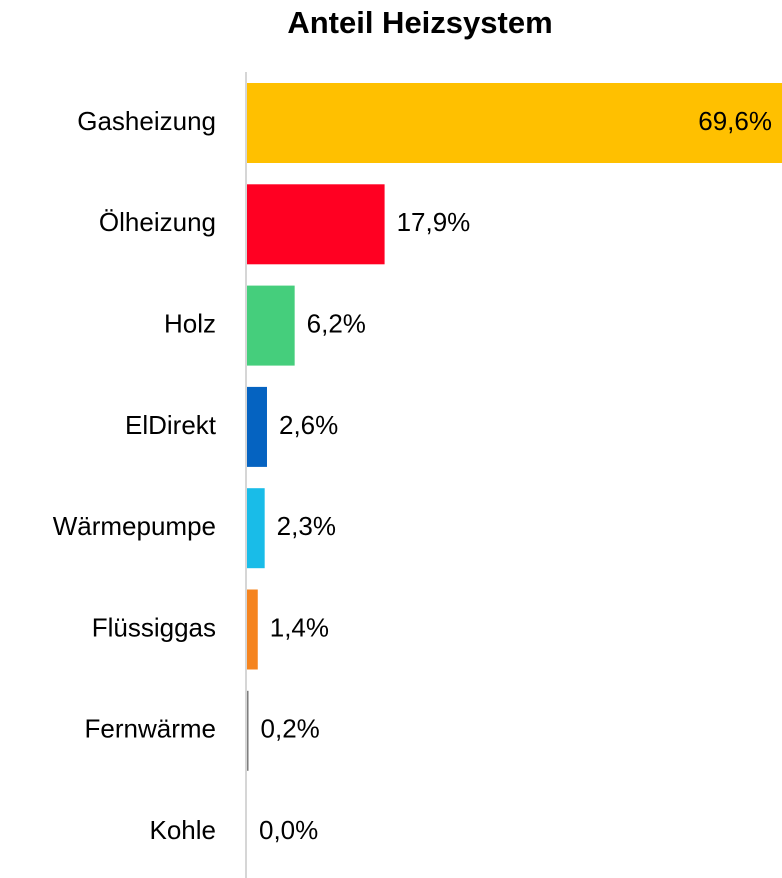 This screenshot has height=878, width=782. Describe the element at coordinates (288, 830) in the screenshot. I see `value-label: 0,0%` at that location.